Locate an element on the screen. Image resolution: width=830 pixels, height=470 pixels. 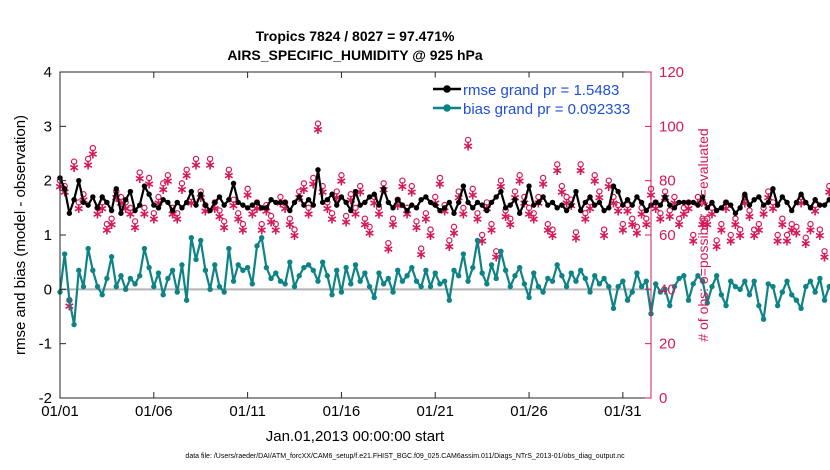
y-left-axis: -2 -1 0 1 2 3 4 is located at coordinates (52, 235).